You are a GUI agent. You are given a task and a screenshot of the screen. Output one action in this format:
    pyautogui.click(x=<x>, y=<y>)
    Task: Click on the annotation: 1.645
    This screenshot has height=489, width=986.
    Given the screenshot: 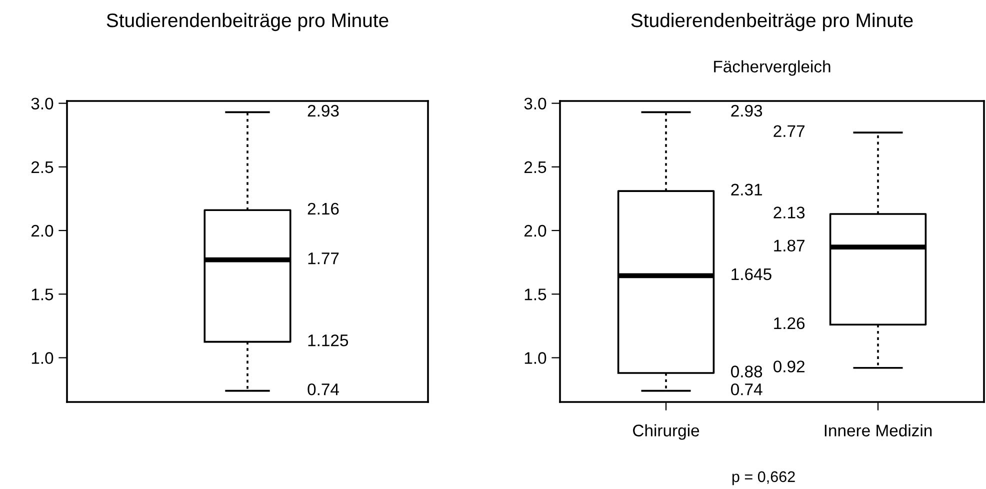 What is the action you would take?
    pyautogui.click(x=752, y=274)
    